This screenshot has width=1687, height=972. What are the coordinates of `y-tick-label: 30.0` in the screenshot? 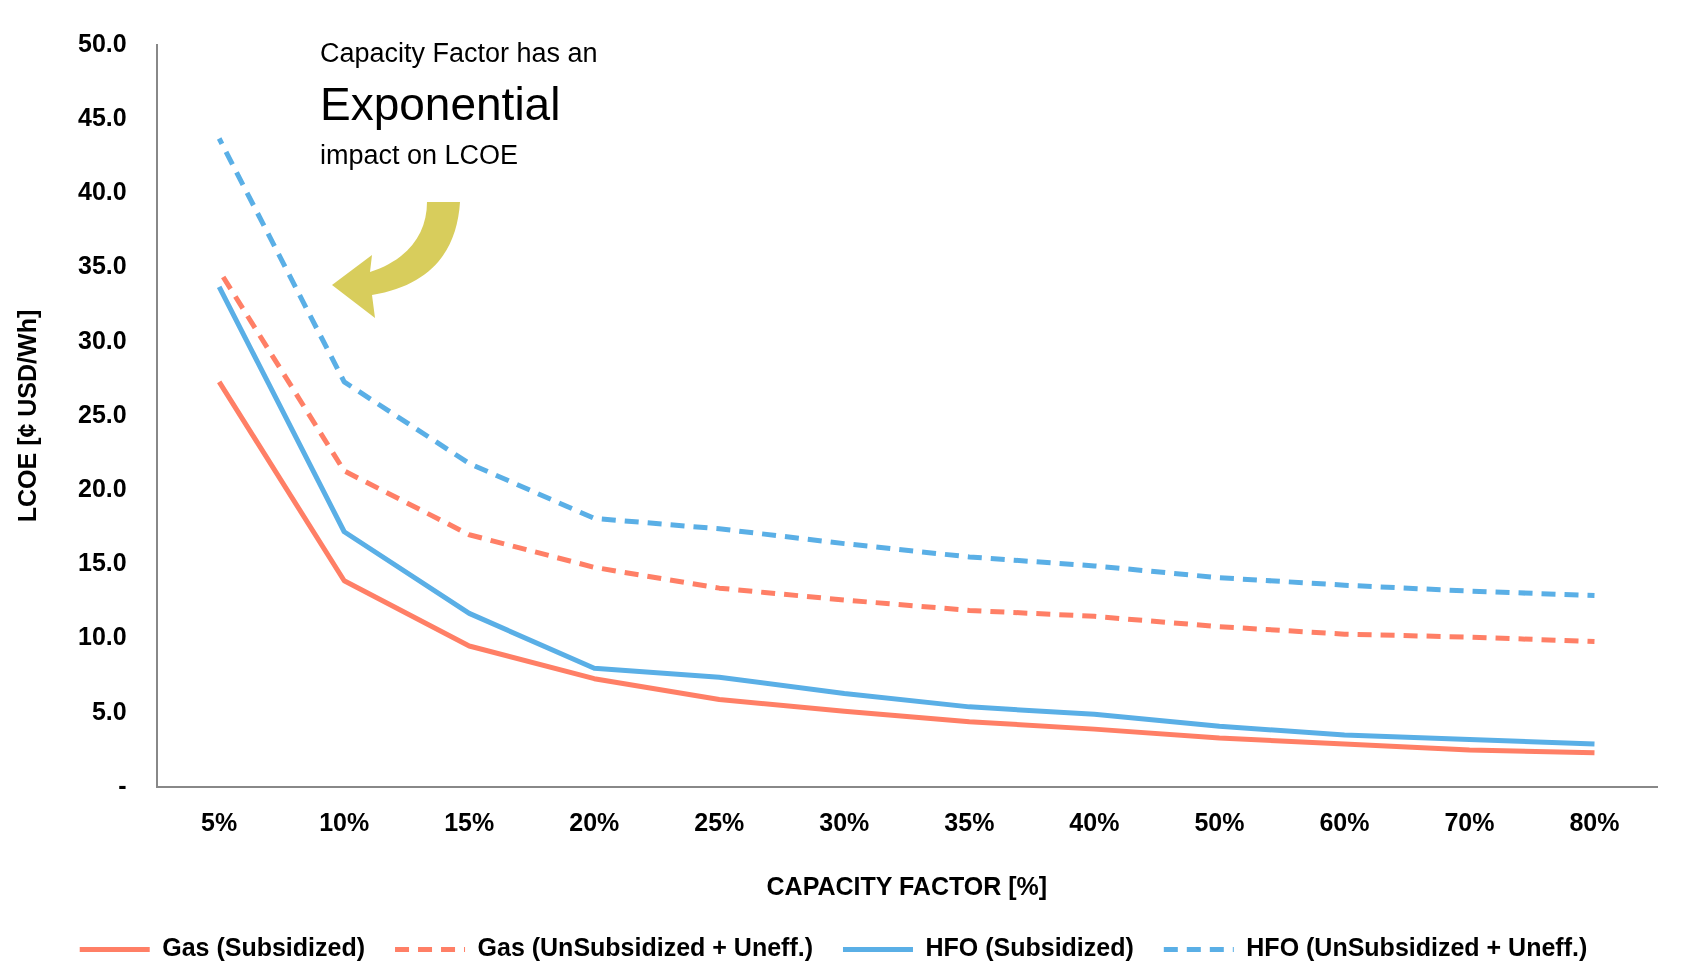 It's located at (102, 339).